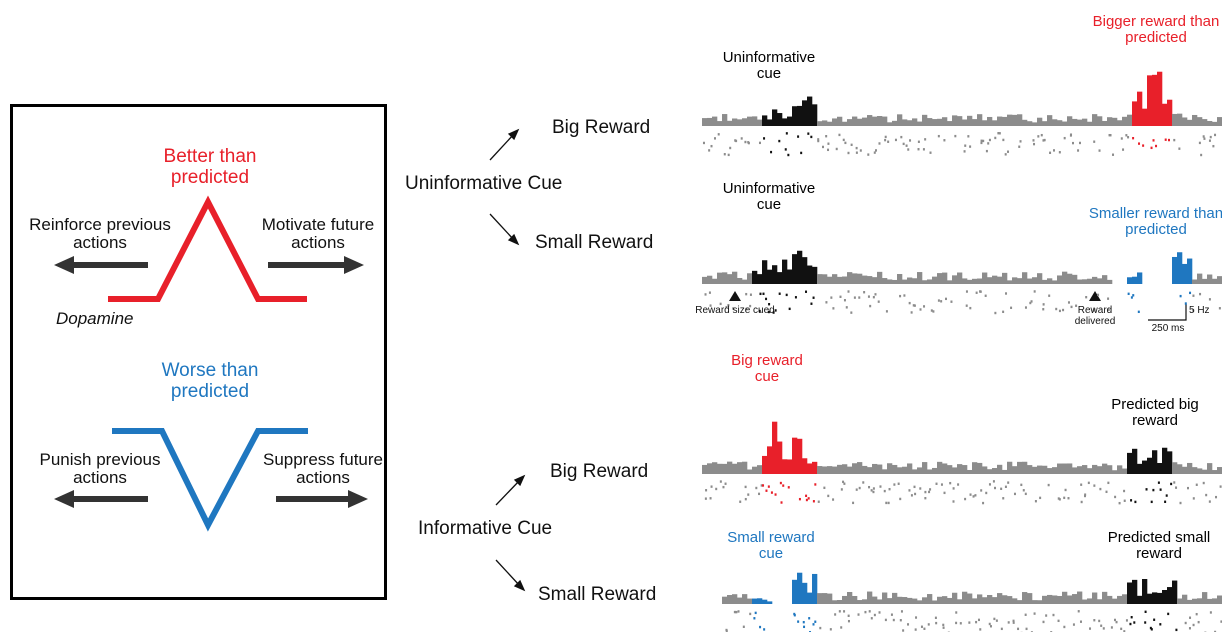 This screenshot has width=1222, height=632. I want to click on motivate-label: Motivate future actions, so click(318, 233).